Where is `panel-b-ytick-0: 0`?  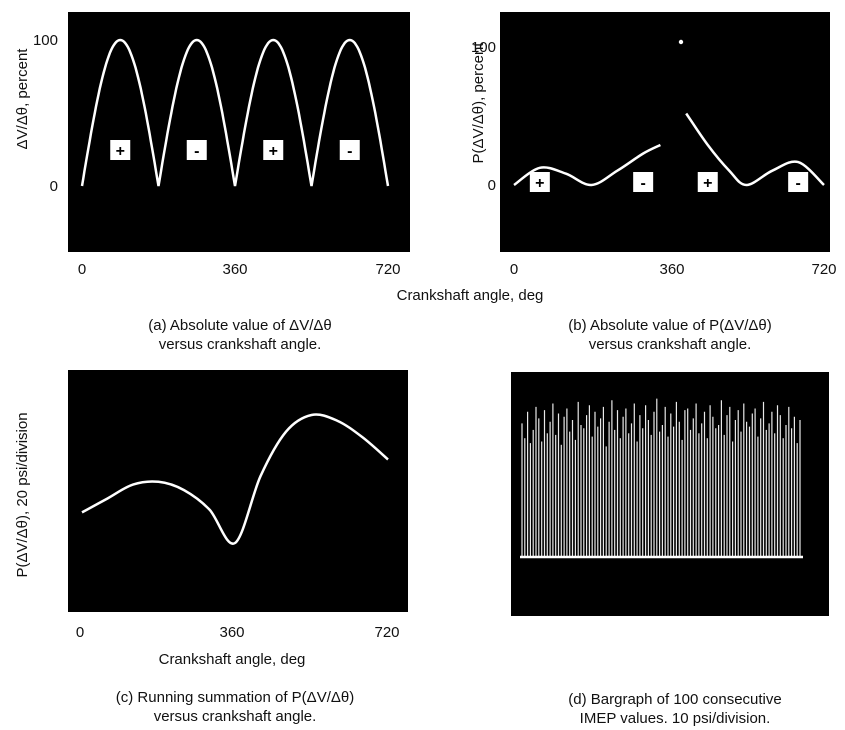
panel-b-ytick-0: 0 is located at coordinates (492, 185).